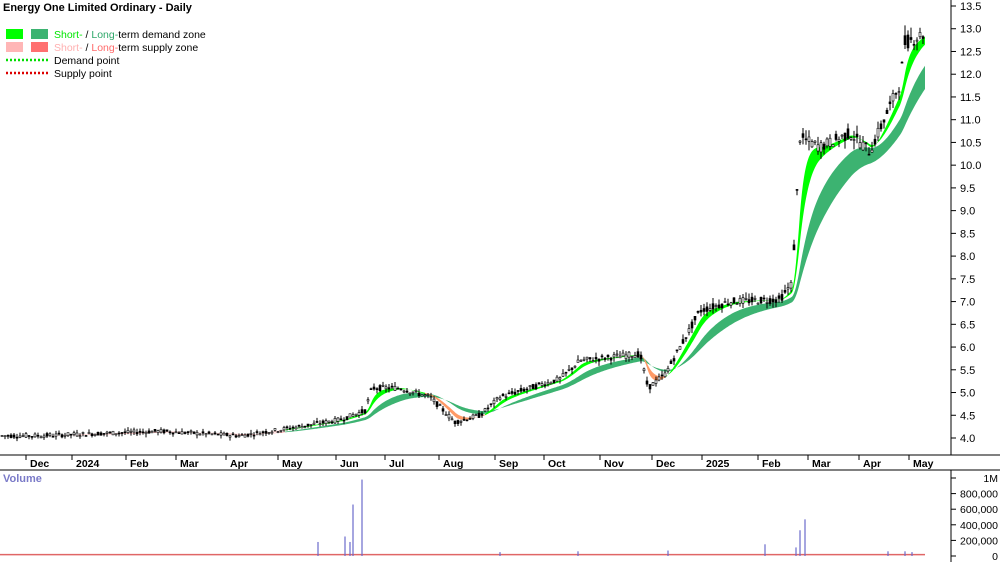 The height and width of the screenshot is (562, 1000). I want to click on volume-tick-label: 1M, so click(990, 479).